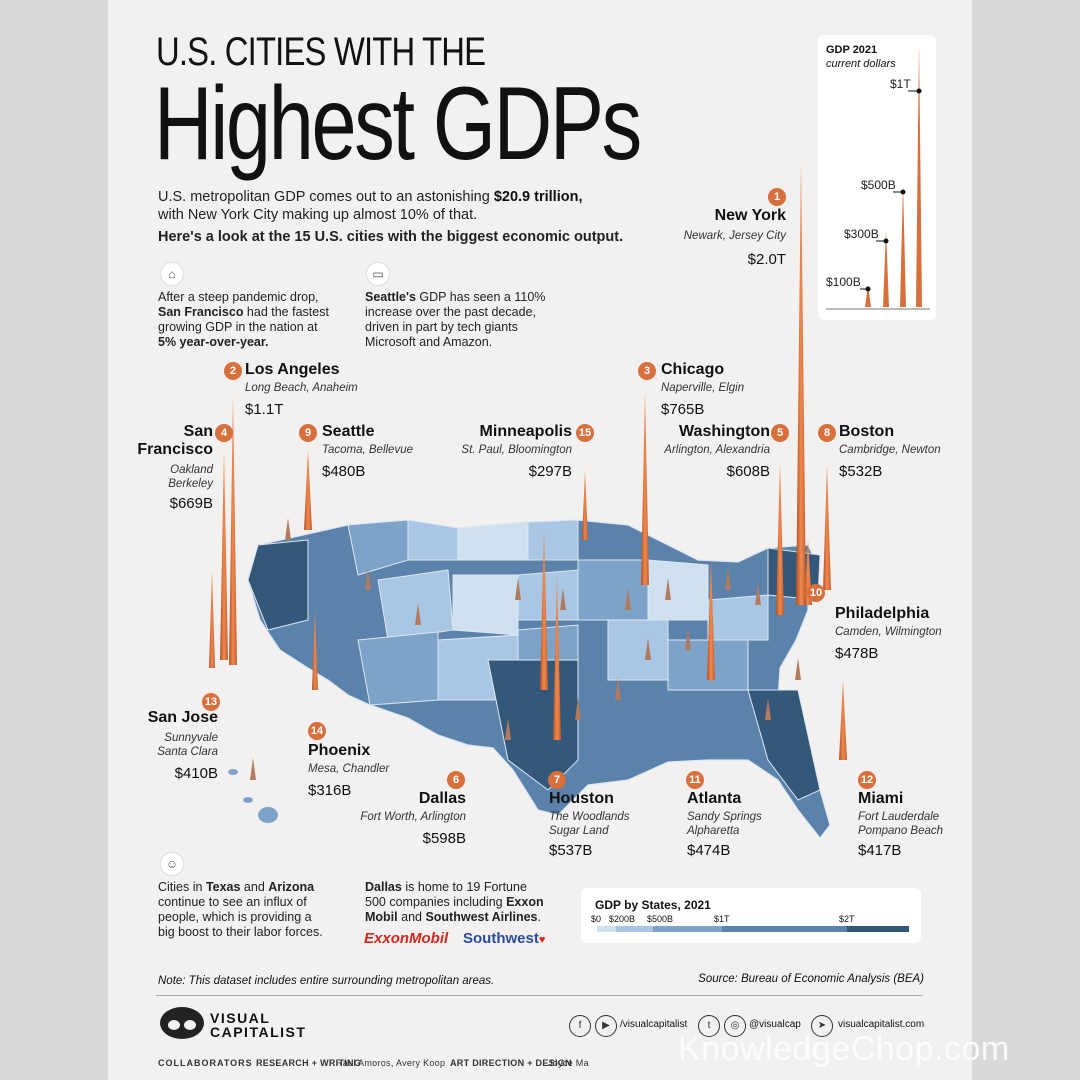 The width and height of the screenshot is (1080, 1080). I want to click on city-label-philadelphia: Philadelphia Camden, Wilmington $478B, so click(888, 633).